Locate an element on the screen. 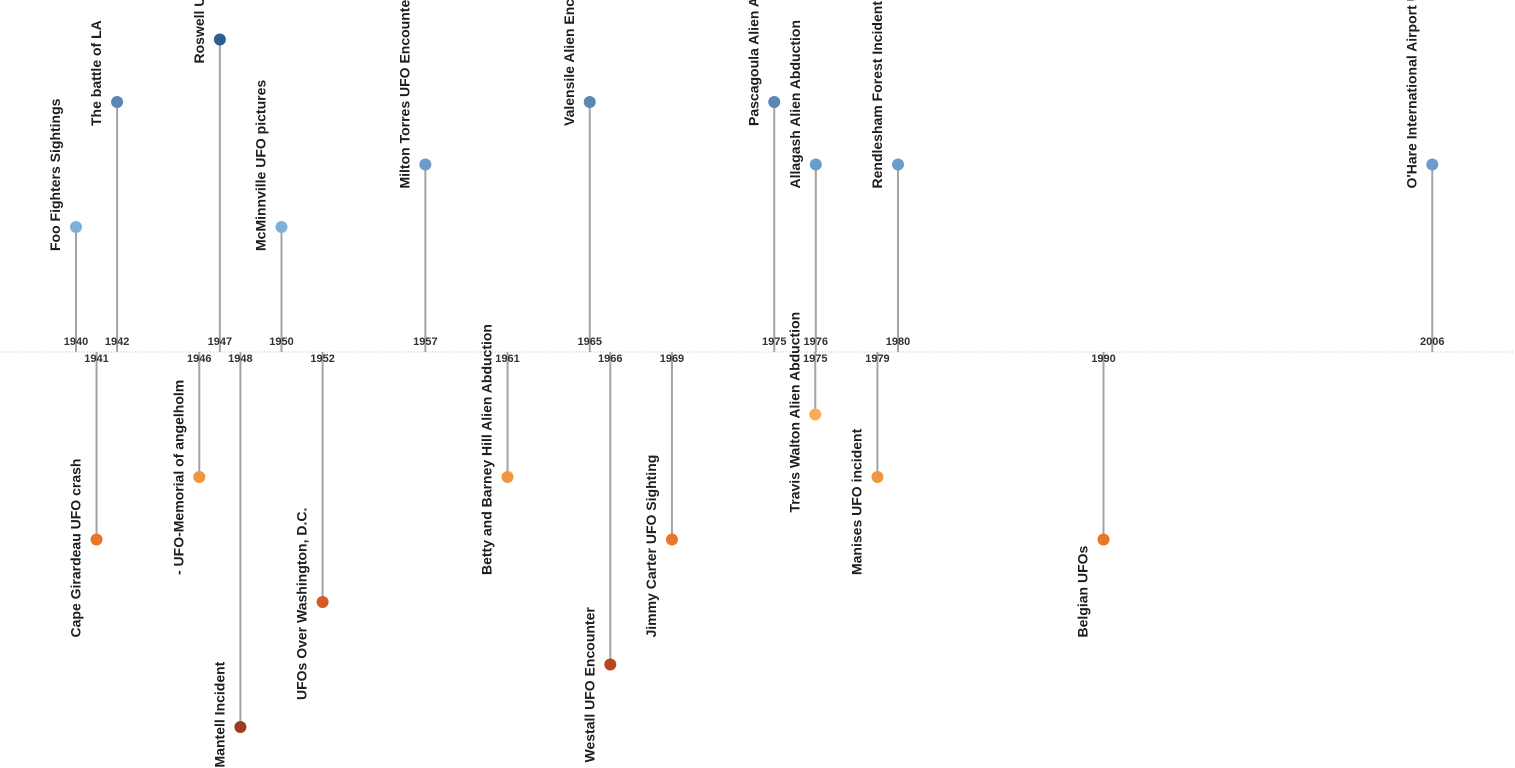 This screenshot has height=768, width=1515. event-15-year: 1976 is located at coordinates (816, 342).